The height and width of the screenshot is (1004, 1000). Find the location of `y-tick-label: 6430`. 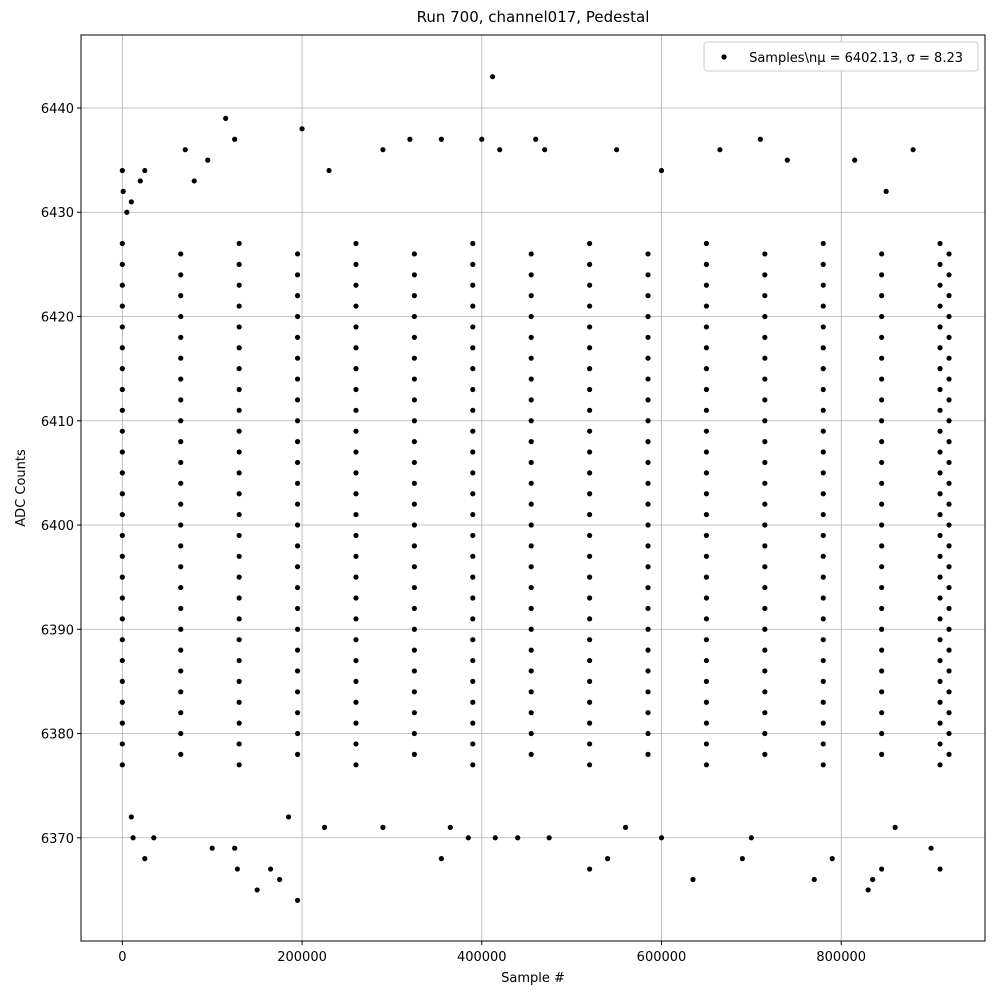

y-tick-label: 6430 is located at coordinates (57, 213).